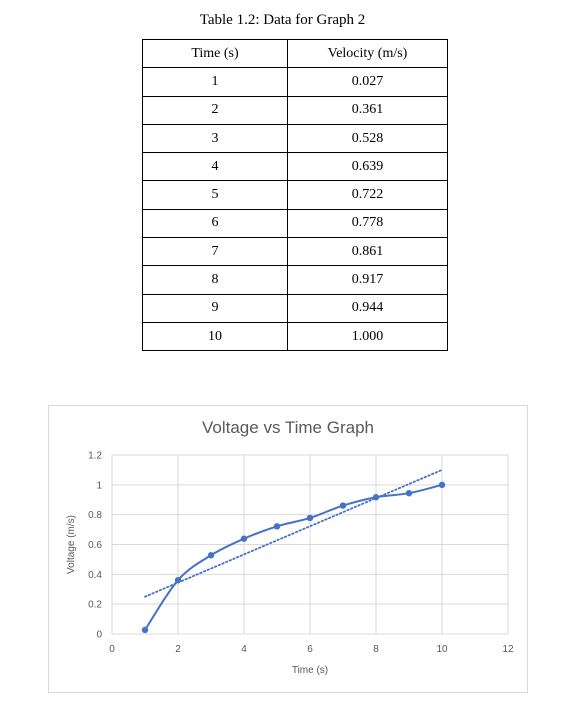  Describe the element at coordinates (367, 336) in the screenshot. I see `cell-velocity: 1.000` at that location.